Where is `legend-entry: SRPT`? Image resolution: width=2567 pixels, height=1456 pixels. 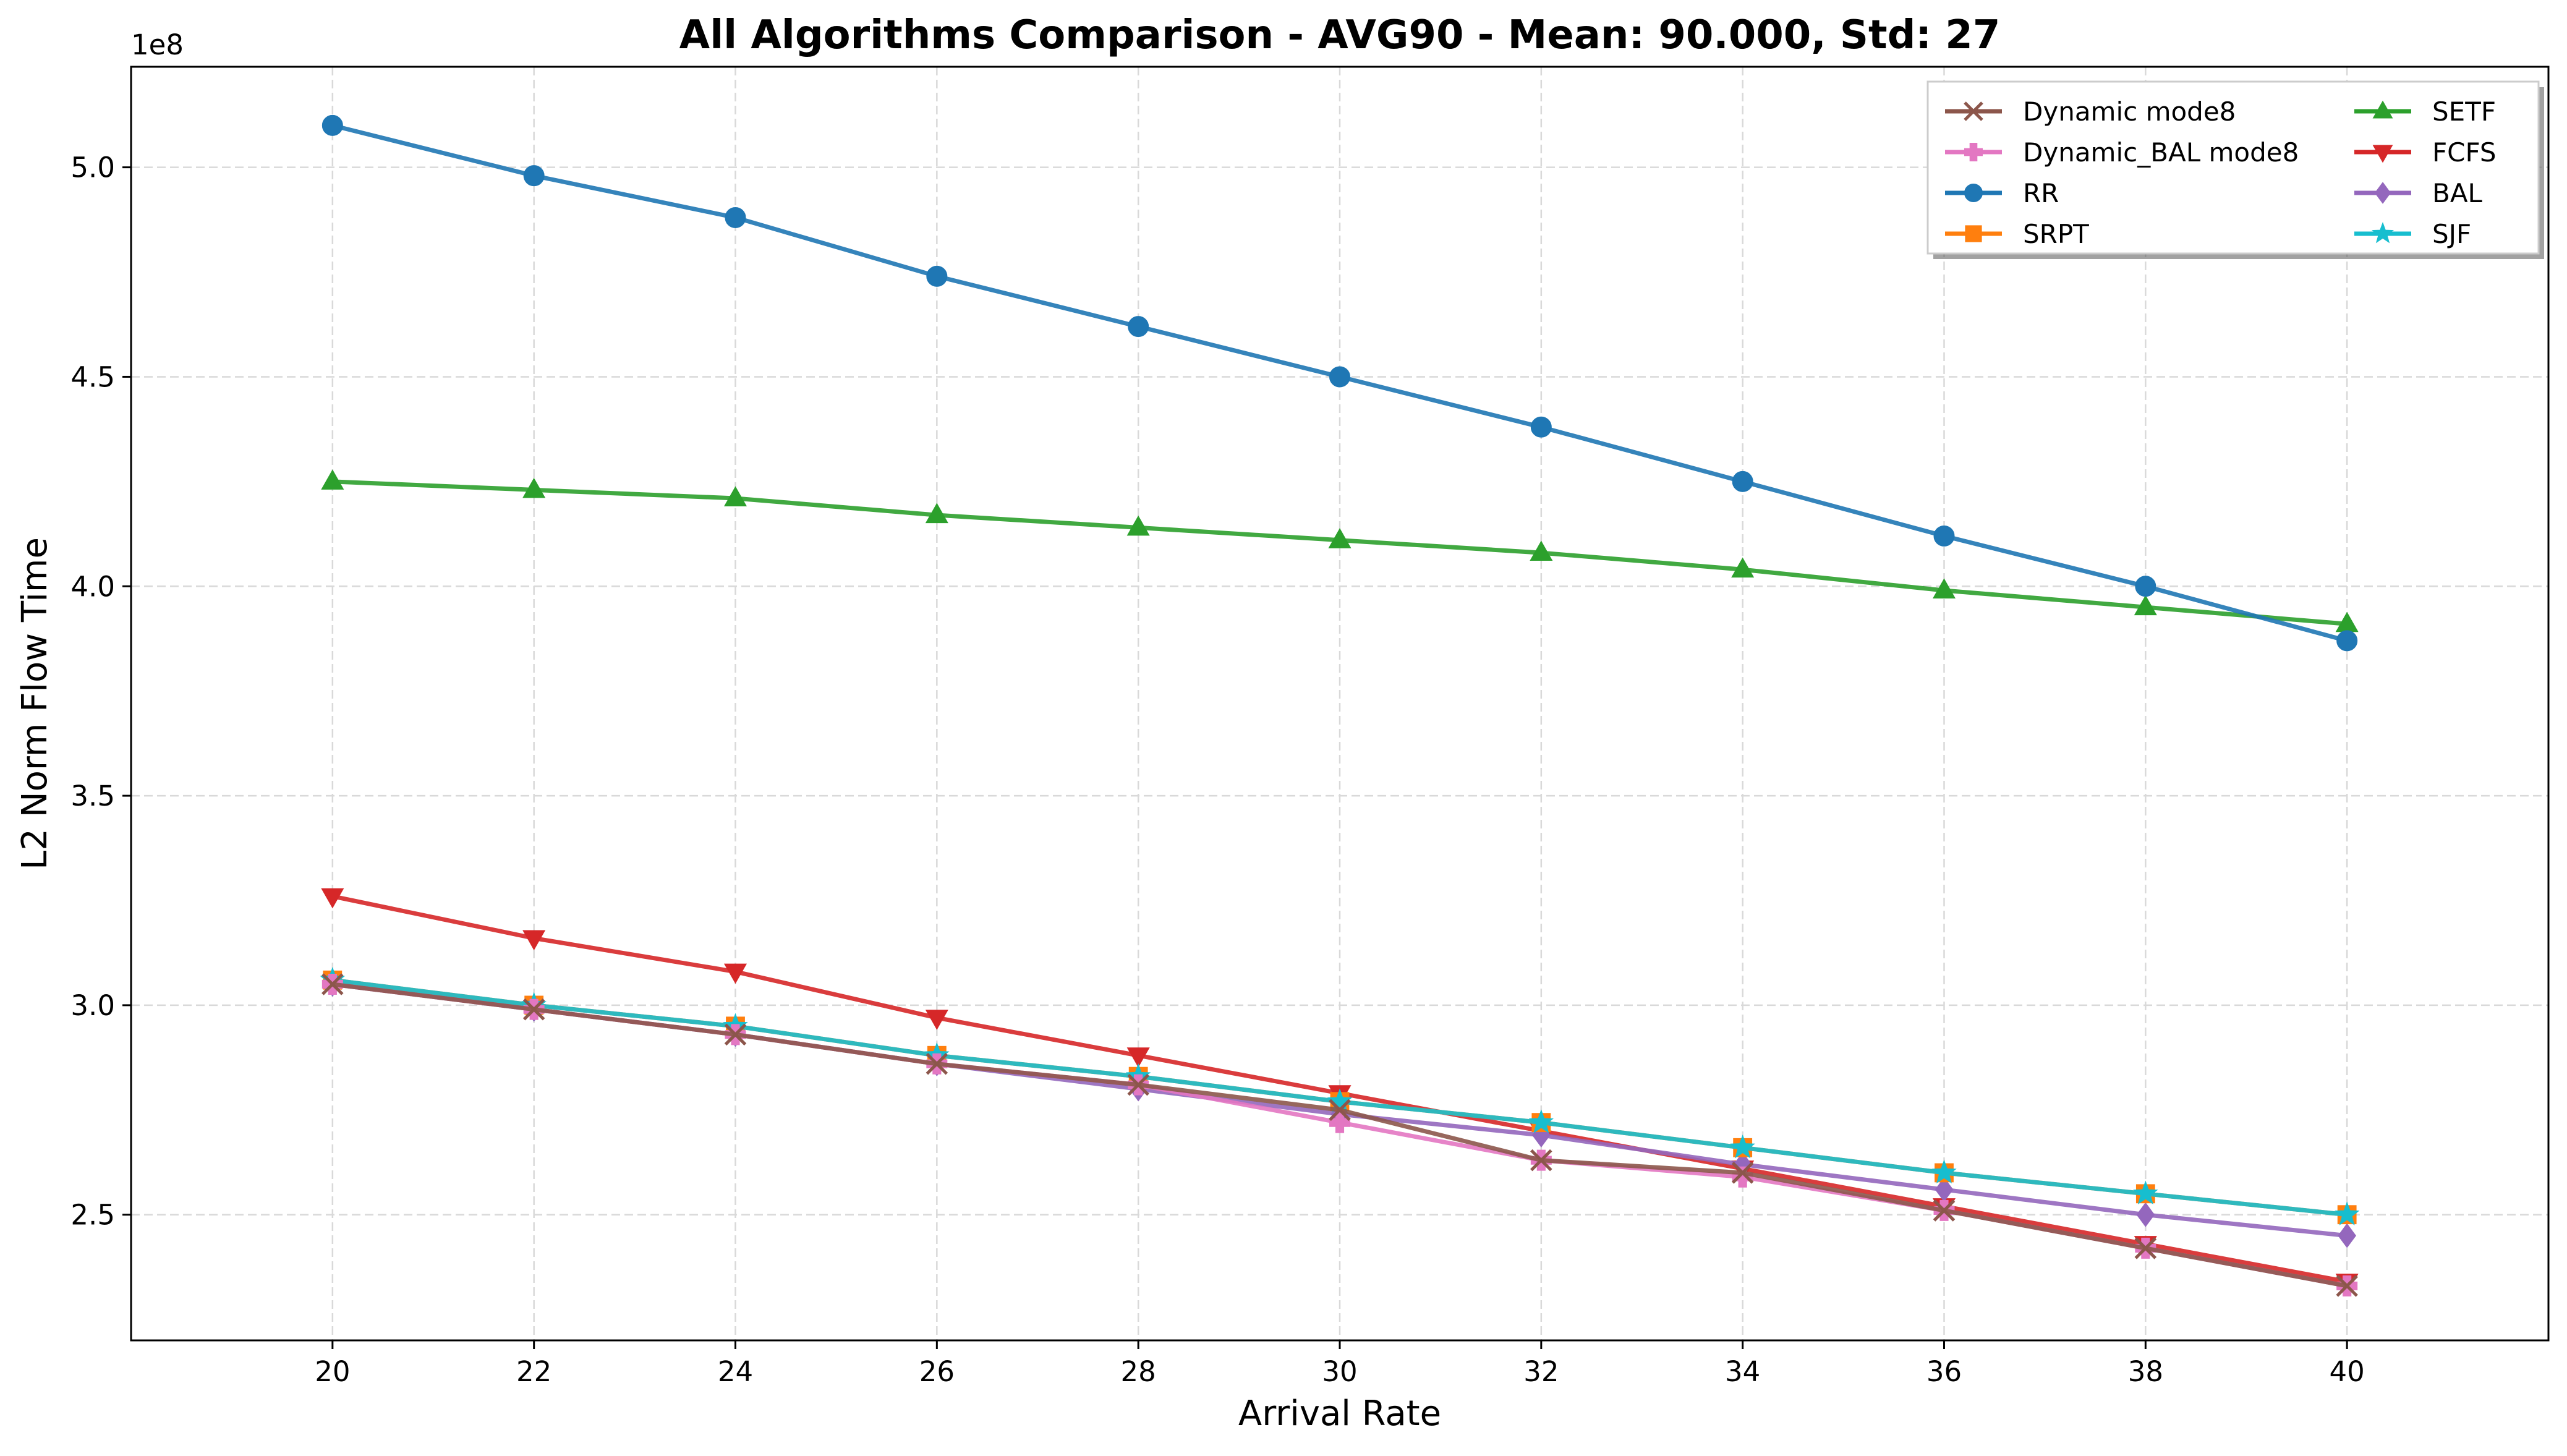
legend-entry: SRPT is located at coordinates (2017, 234).